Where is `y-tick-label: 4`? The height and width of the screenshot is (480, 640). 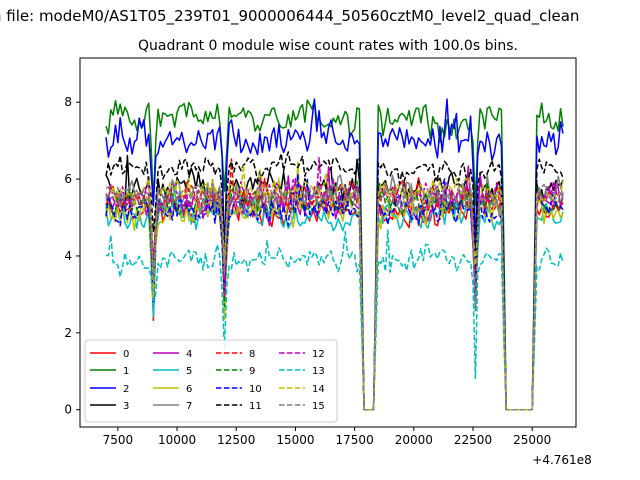 y-tick-label: 4 is located at coordinates (68, 256).